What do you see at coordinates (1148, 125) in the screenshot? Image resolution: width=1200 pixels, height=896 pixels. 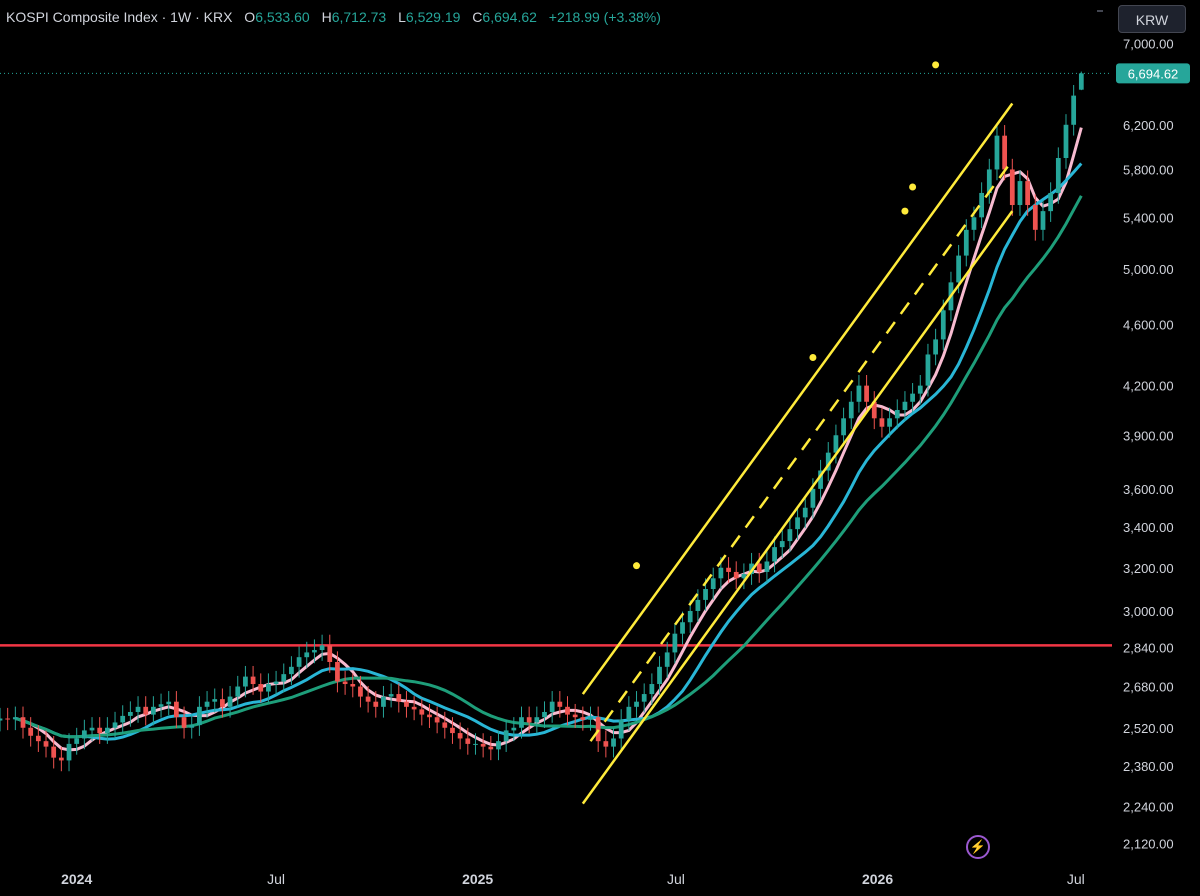 I see `y-tick-label: 6,200.00` at bounding box center [1148, 125].